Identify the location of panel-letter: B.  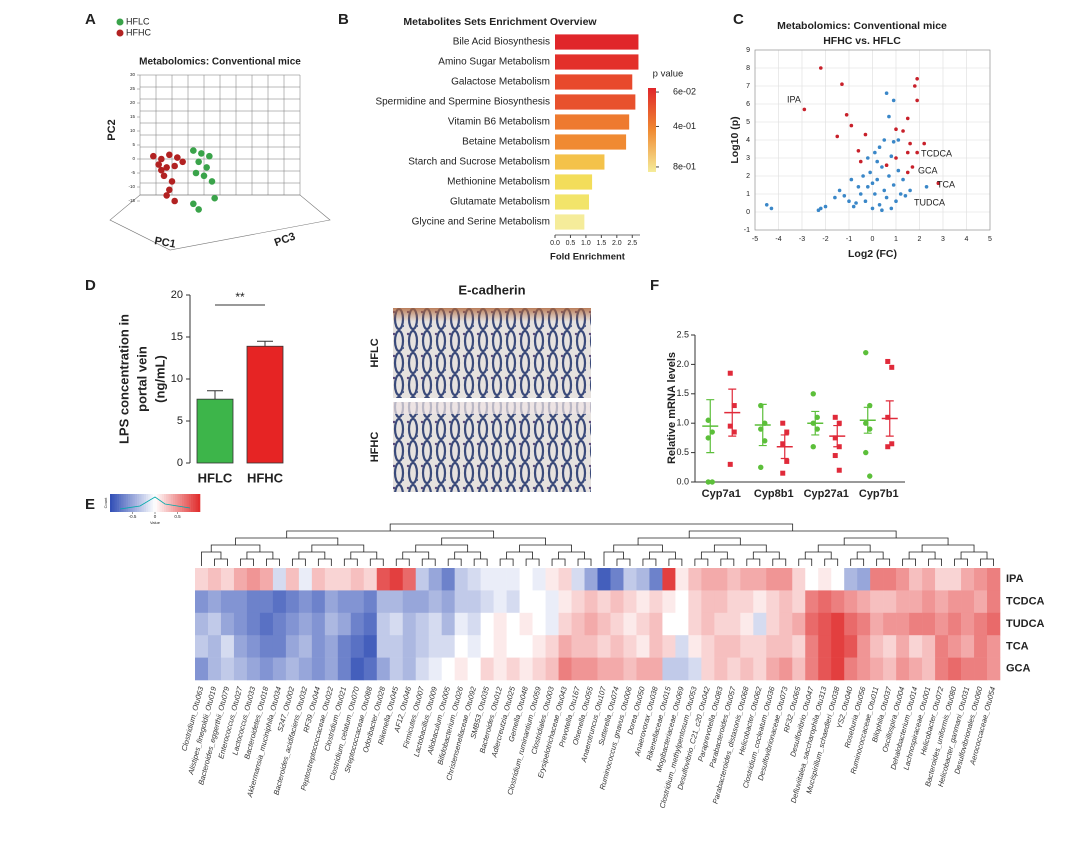
(343, 19).